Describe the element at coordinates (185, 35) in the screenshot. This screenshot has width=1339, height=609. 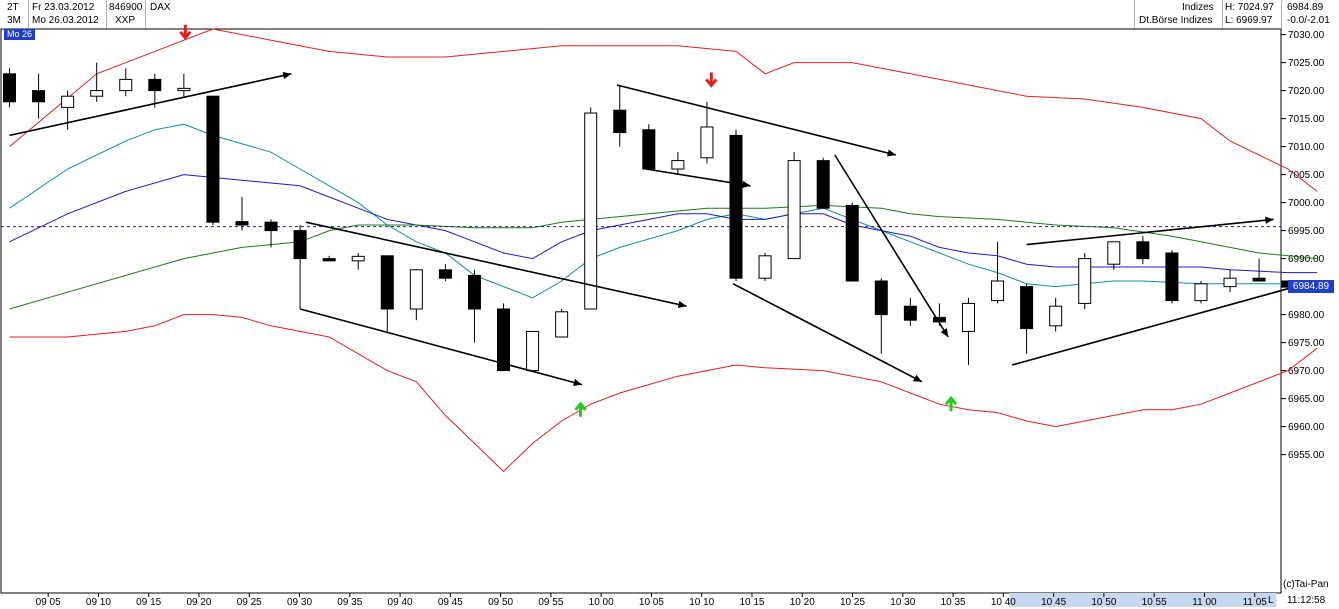
I see `down-arrow-icon` at that location.